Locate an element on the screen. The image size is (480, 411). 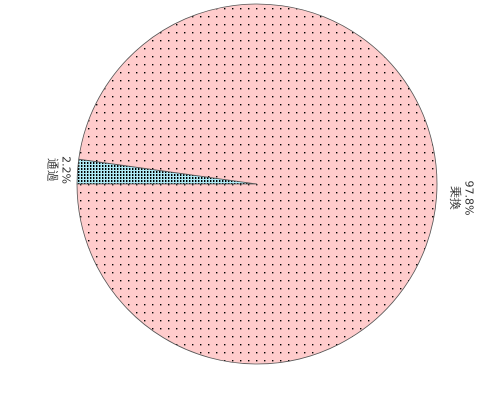
data-label: 97.8% is located at coordinates (469, 198).